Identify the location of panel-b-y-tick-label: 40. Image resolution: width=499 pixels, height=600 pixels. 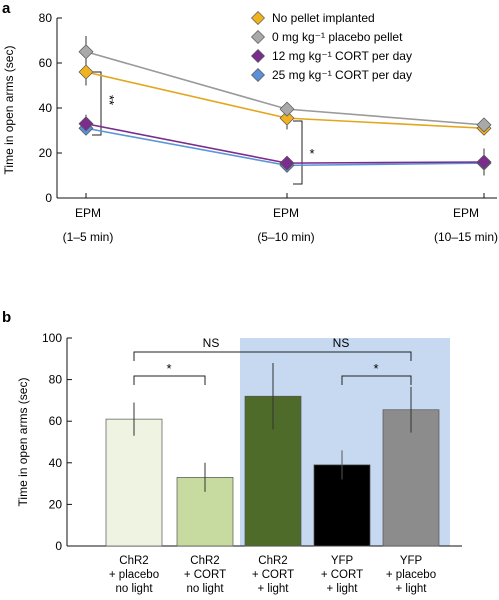
(56, 463).